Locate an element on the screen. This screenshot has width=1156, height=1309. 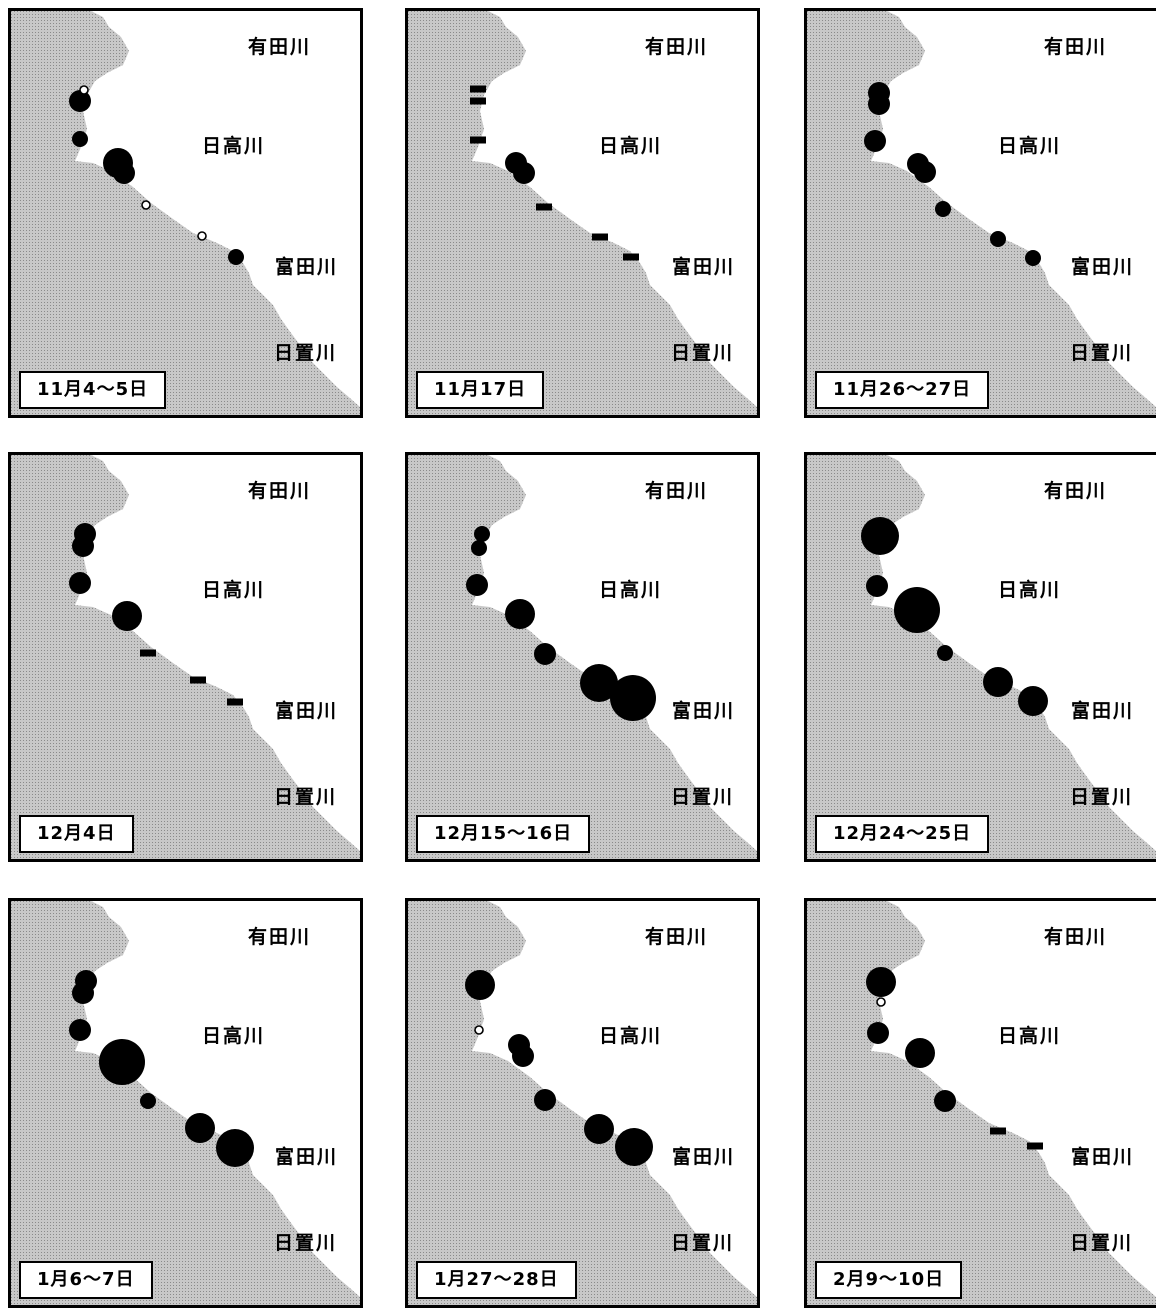
date-label: 1月6～7日 is located at coordinates (86, 1280).